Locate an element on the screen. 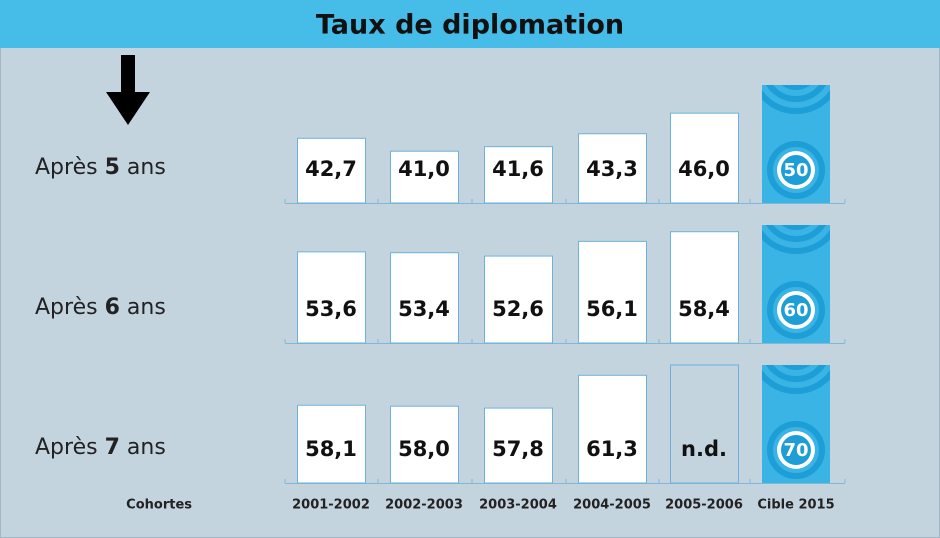 This screenshot has height=538, width=940. value-label: 43,3 is located at coordinates (612, 169).